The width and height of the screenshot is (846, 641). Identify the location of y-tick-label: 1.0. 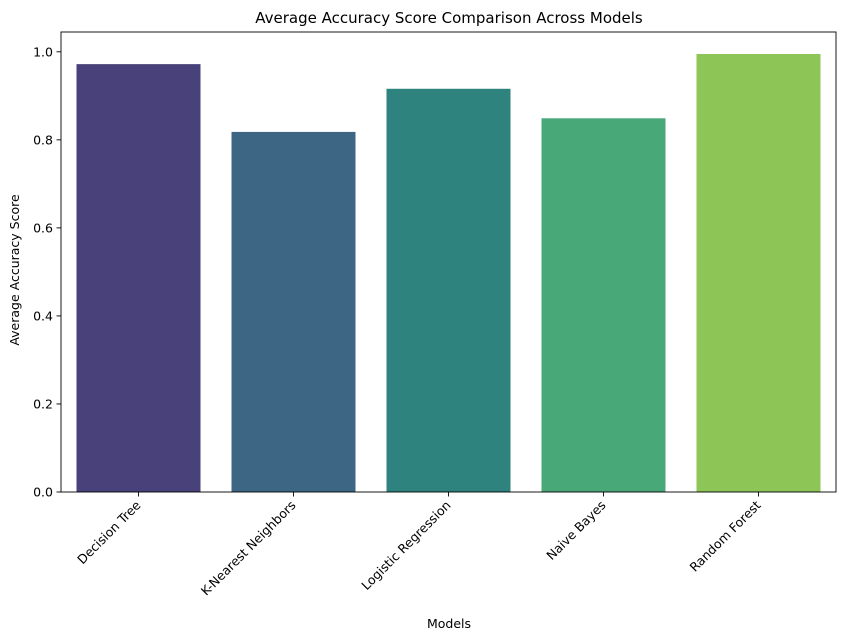
(43, 51).